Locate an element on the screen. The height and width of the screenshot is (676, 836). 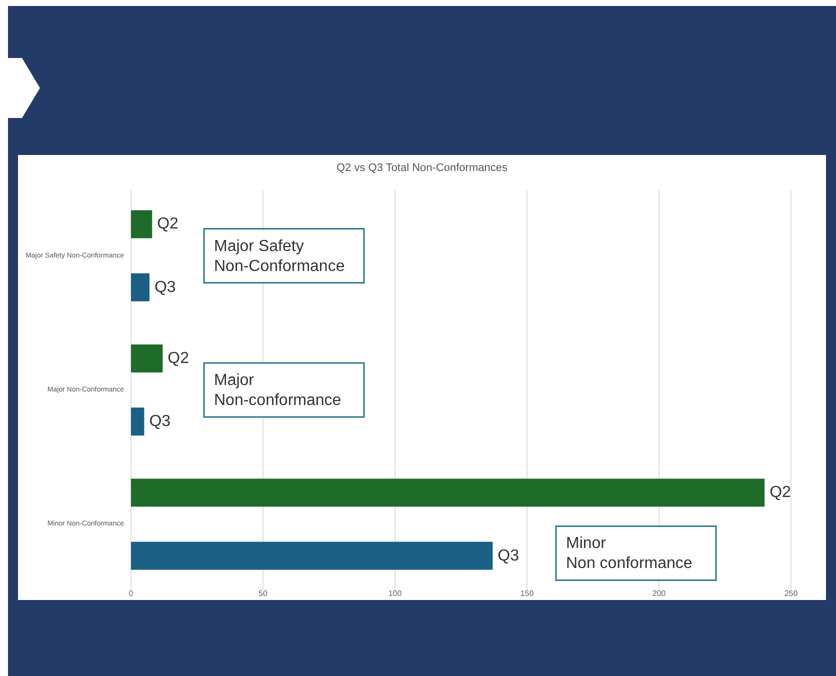
annotation: Major Safety Non-Conformance is located at coordinates (279, 256).